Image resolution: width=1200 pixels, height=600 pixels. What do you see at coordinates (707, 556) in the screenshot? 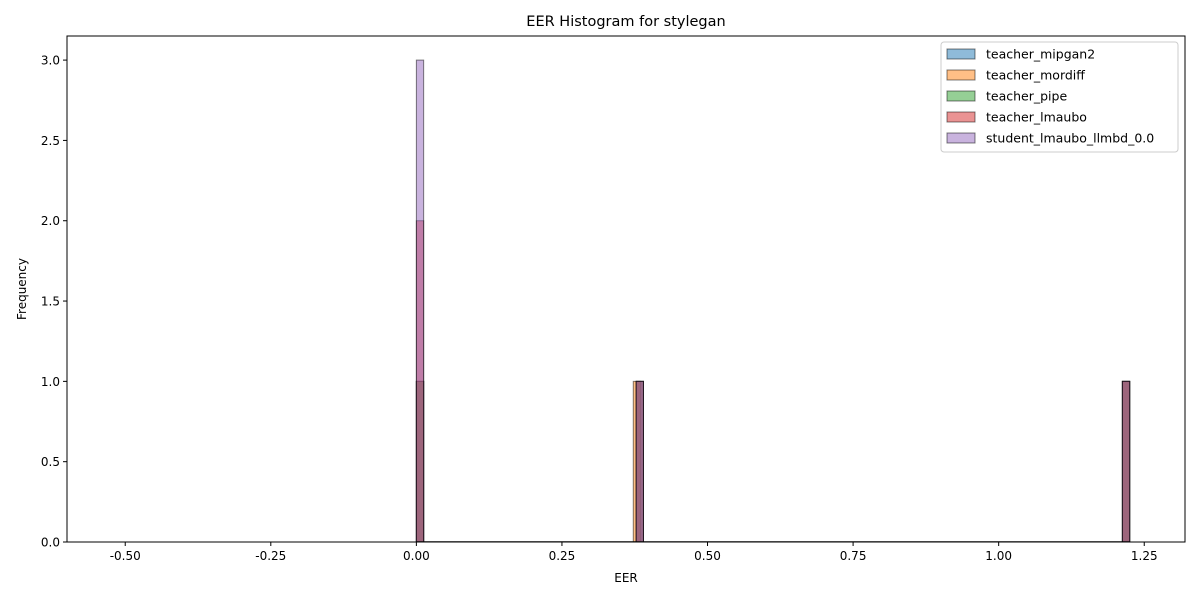
I see `x-tick-label: 0.50` at bounding box center [707, 556].